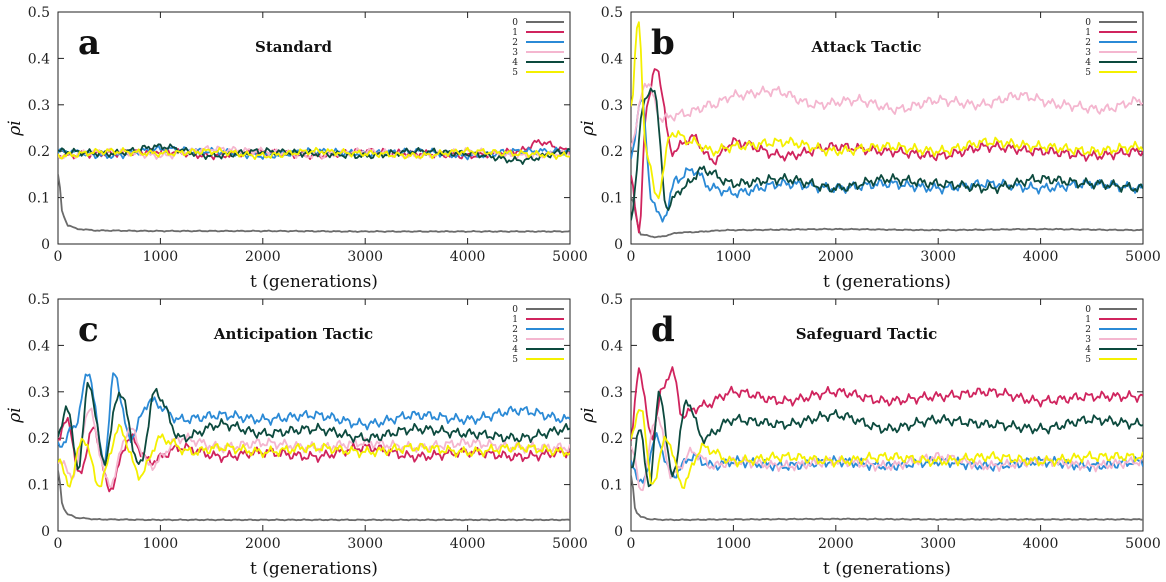 The width and height of the screenshot is (1166, 582). What do you see at coordinates (663, 43) in the screenshot?
I see `panel-letter: b` at bounding box center [663, 43].